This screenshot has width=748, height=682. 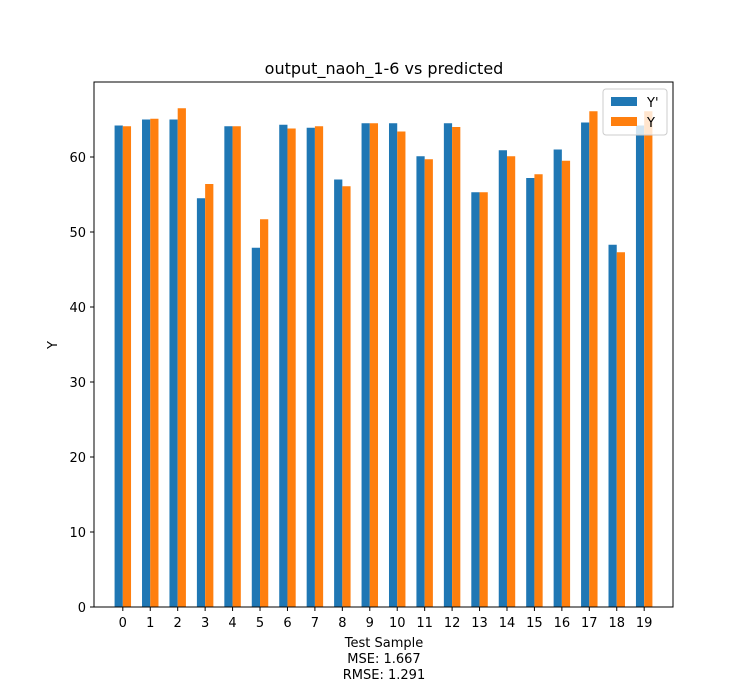 What do you see at coordinates (624, 101) in the screenshot?
I see `legend-swatch-y-prime` at bounding box center [624, 101].